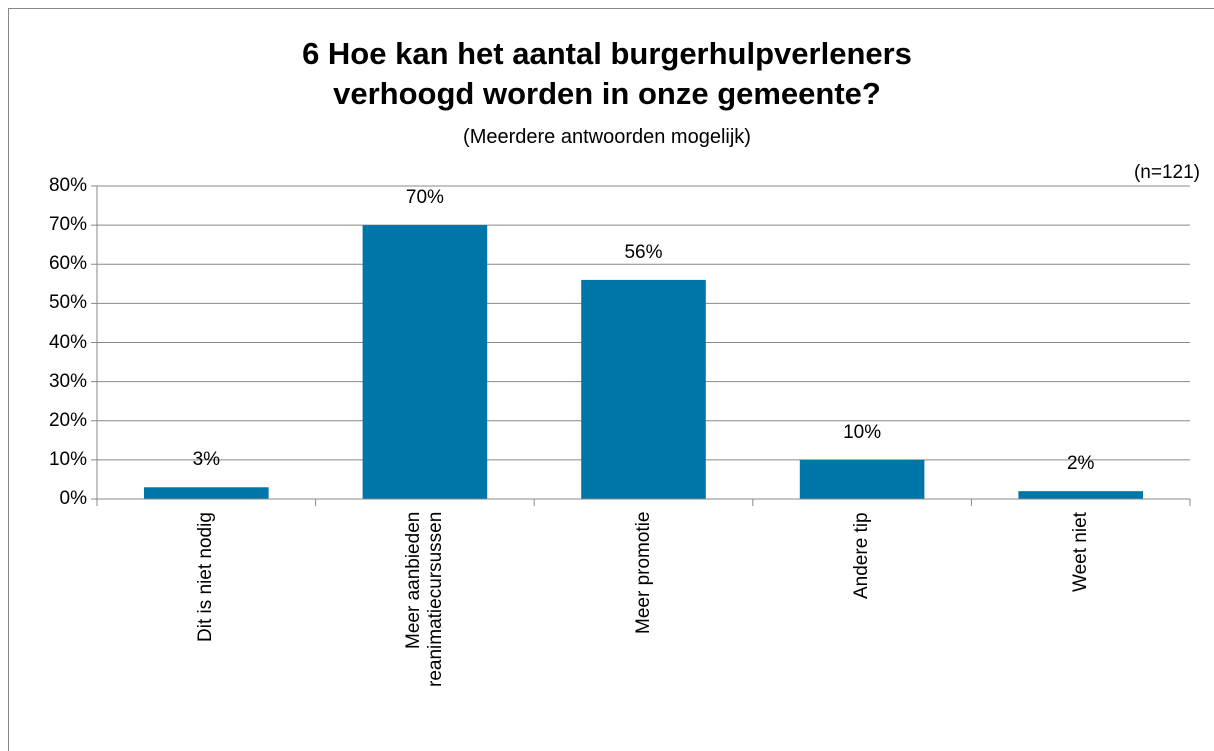 The height and width of the screenshot is (751, 1214). What do you see at coordinates (206, 460) in the screenshot?
I see `data-label: 3%` at bounding box center [206, 460].